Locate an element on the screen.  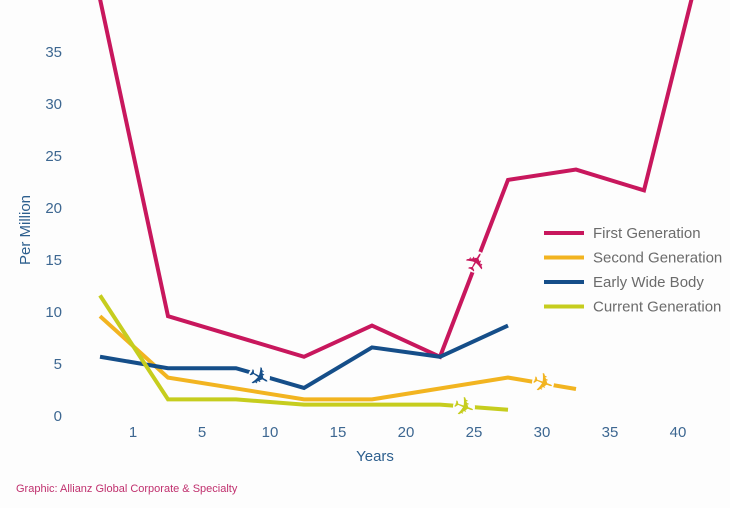
x-tick-label: 5 is located at coordinates (202, 432).